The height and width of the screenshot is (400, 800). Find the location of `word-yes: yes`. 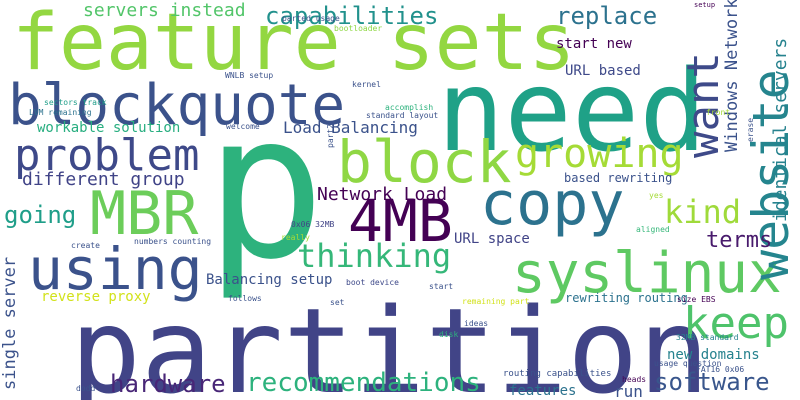

word-yes: yes is located at coordinates (656, 195).